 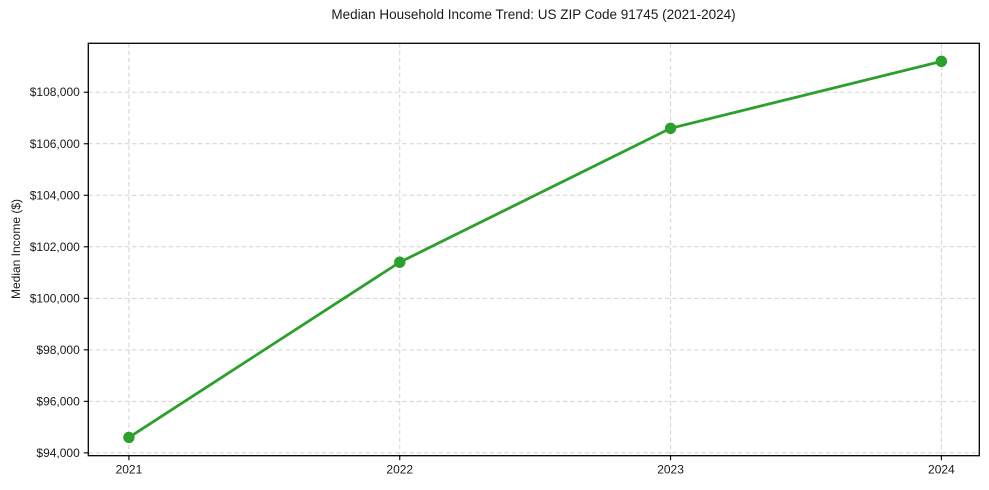 What do you see at coordinates (941, 61) in the screenshot?
I see `data-point-2024` at bounding box center [941, 61].